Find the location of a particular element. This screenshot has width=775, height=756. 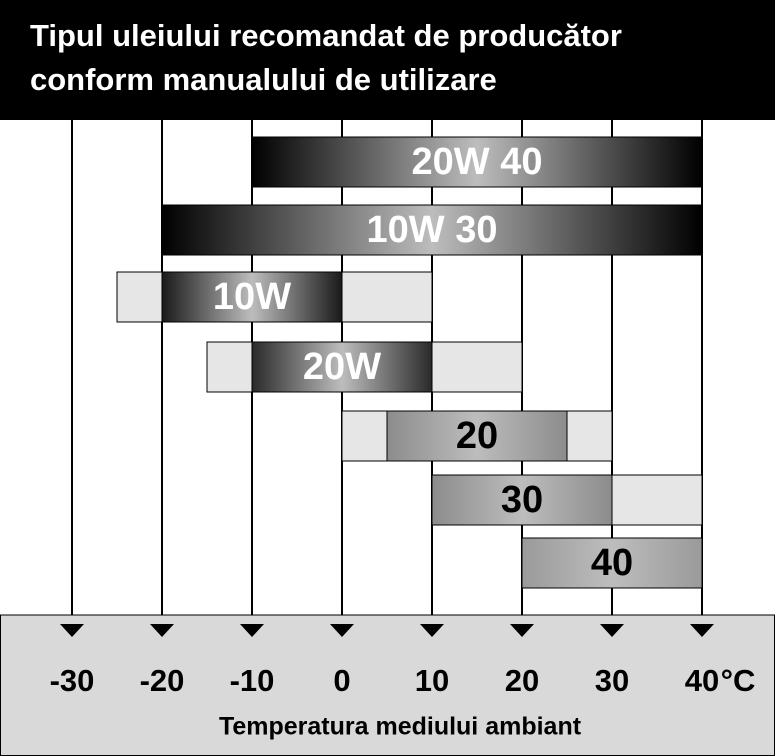

range-label: 40 is located at coordinates (612, 563).